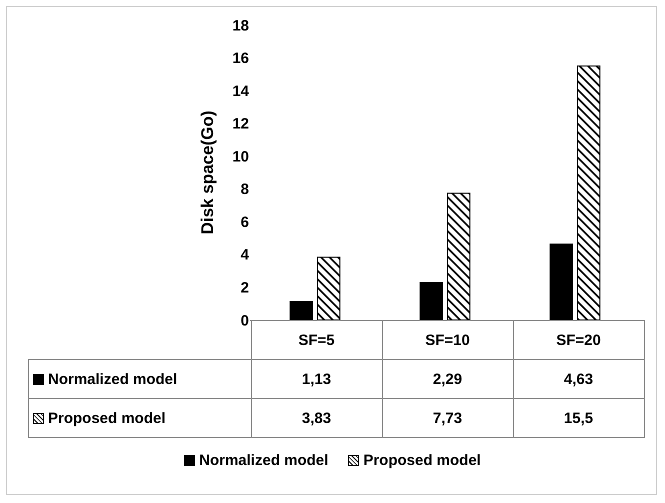  I want to click on data-label: 7,73, so click(447, 418).